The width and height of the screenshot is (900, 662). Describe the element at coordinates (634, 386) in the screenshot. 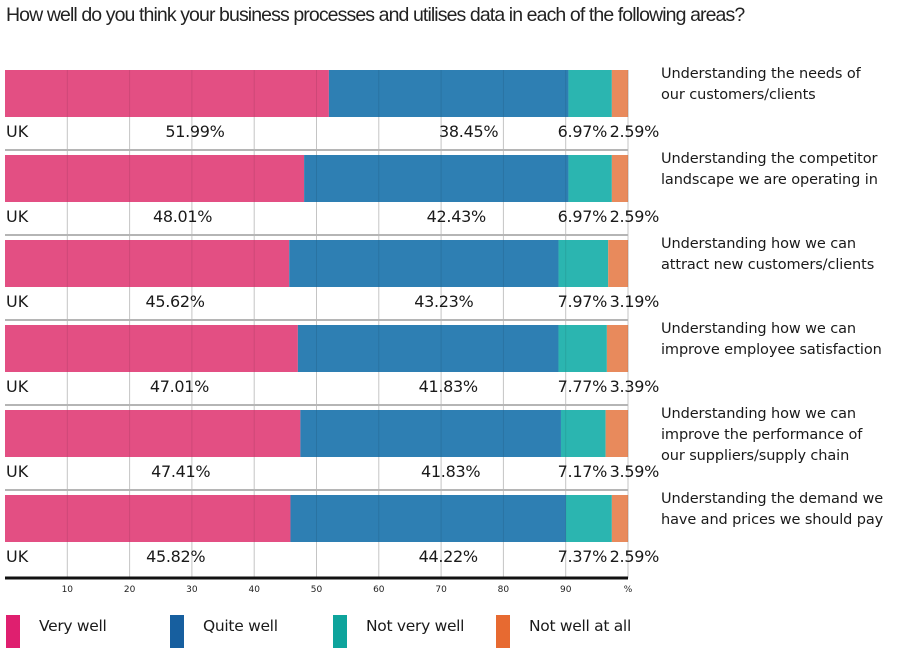

I see `value-label: 3.39%` at that location.